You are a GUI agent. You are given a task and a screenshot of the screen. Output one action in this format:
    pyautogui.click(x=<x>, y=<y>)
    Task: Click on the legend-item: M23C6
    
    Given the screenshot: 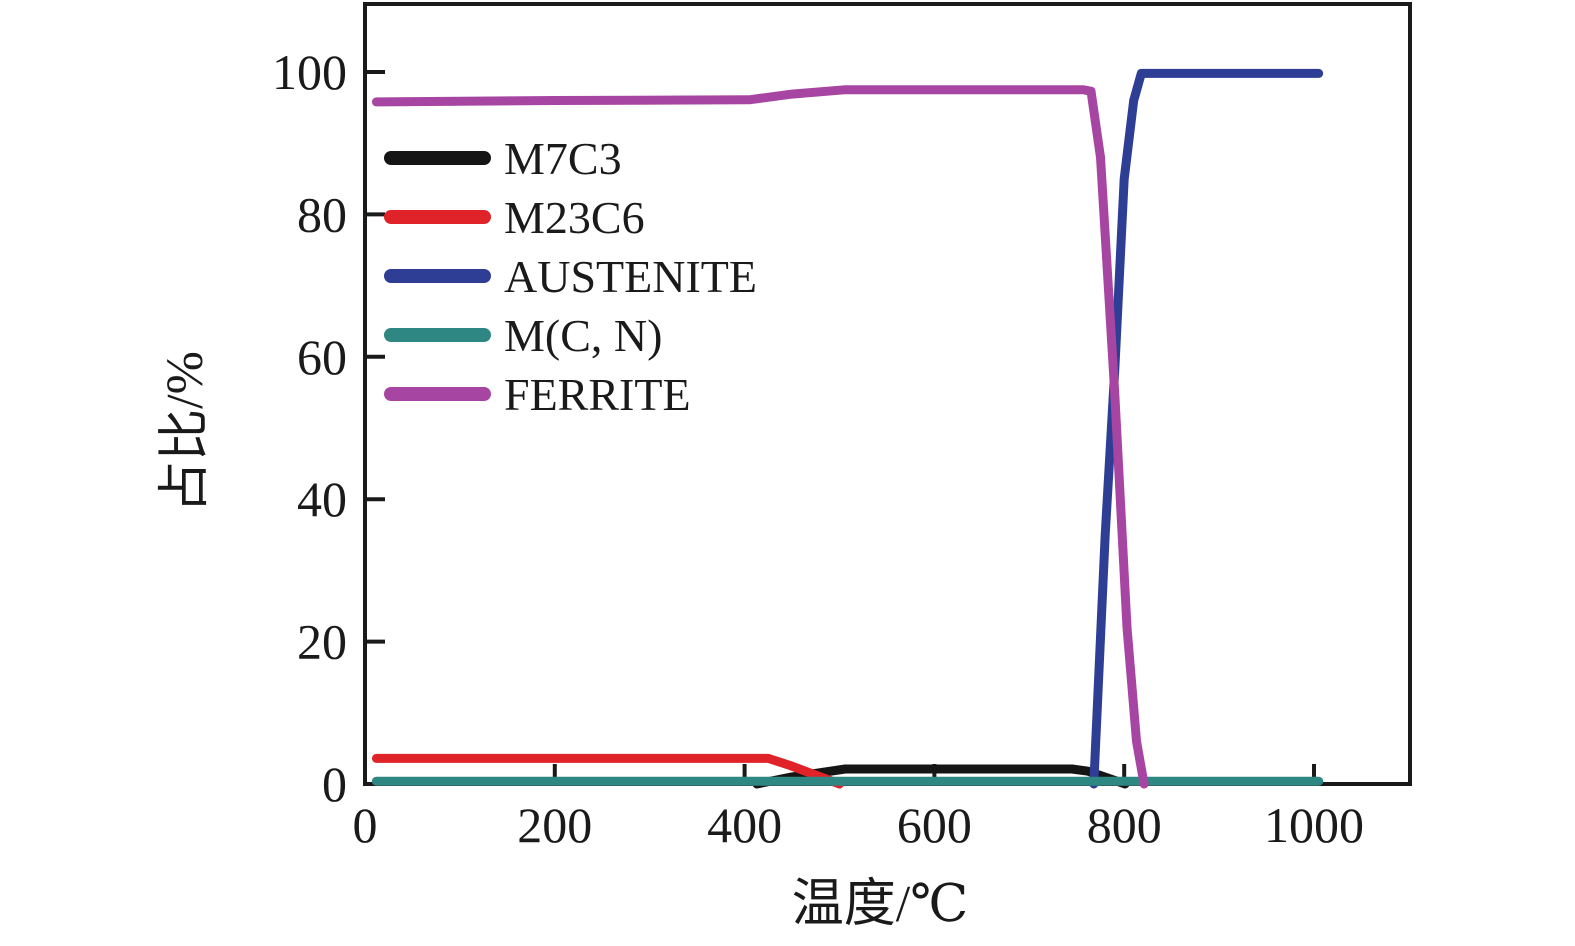 What is the action you would take?
    pyautogui.click(x=514, y=217)
    